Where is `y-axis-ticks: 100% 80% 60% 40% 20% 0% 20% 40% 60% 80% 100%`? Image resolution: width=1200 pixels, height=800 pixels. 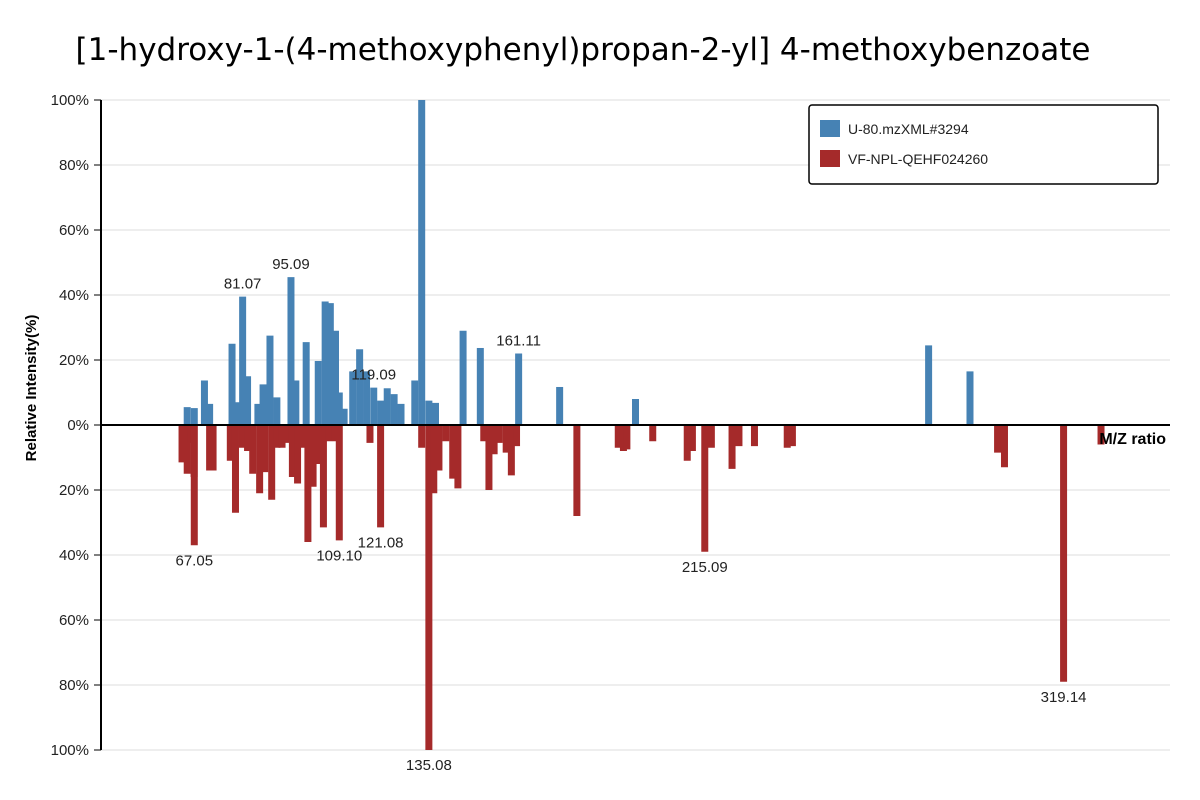
y-axis-ticks: 100% 80% 60% 40% 20% 0% 20% 40% 60% 80% 100% is located at coordinates (76, 425).